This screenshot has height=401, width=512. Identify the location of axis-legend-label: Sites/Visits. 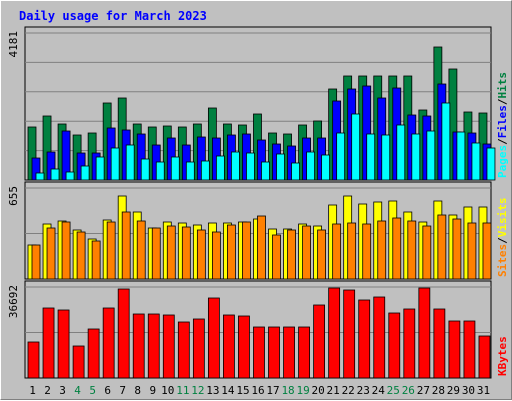
(502, 238).